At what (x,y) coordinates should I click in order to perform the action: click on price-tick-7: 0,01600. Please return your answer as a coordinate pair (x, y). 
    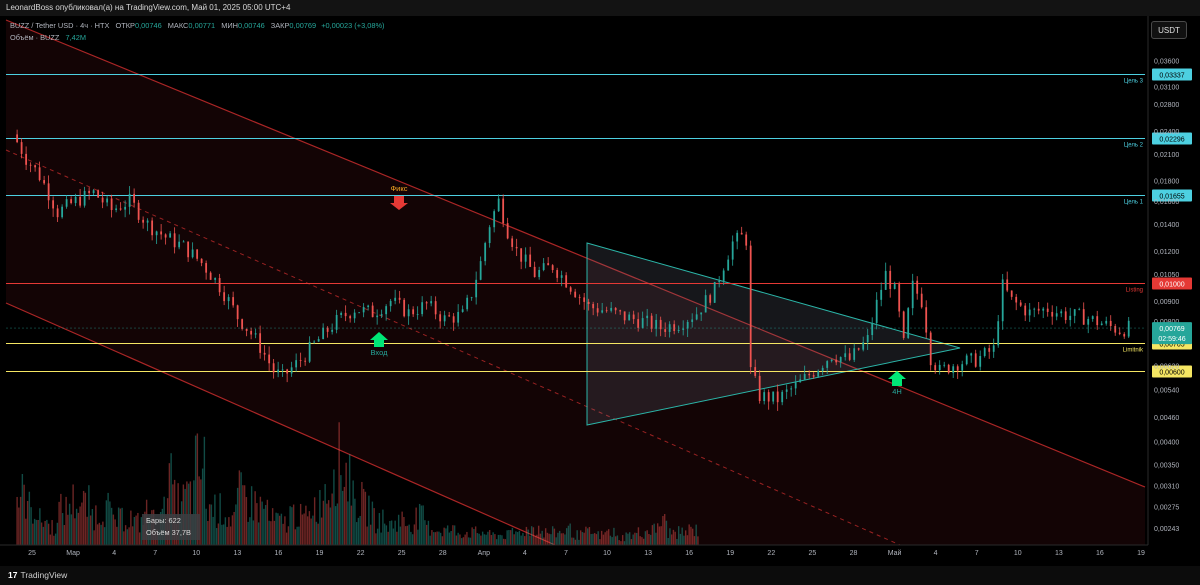
    Looking at the image, I should click on (1166, 202).